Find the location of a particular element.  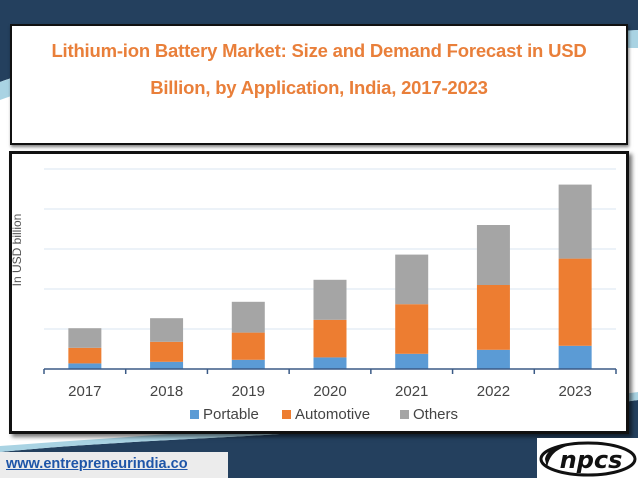

x-tick-labels: 2017 2018 2019 2020 2021 2022 2023 is located at coordinates (330, 391).